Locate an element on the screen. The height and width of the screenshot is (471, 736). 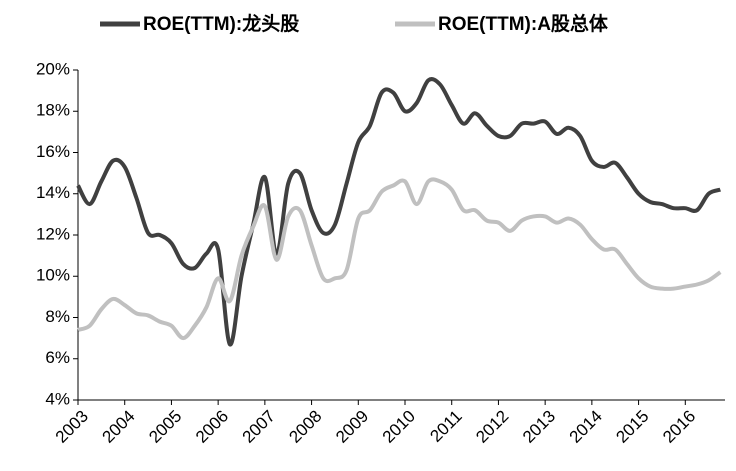
y-tick-label: 16% is located at coordinates (53, 151).